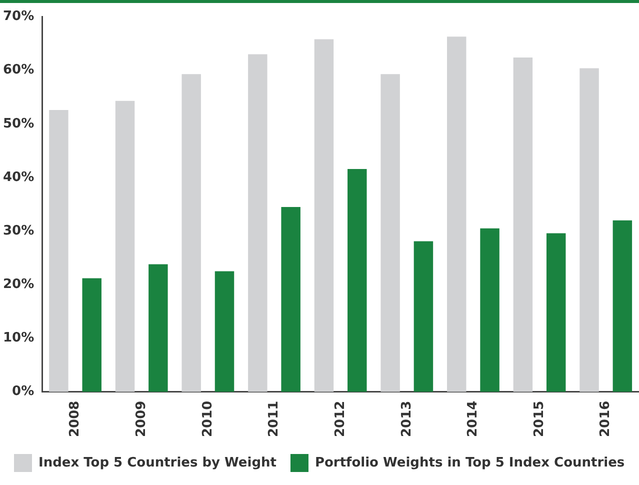  What do you see at coordinates (18, 70) in the screenshot?
I see `y-tick-label: 60%` at bounding box center [18, 70].